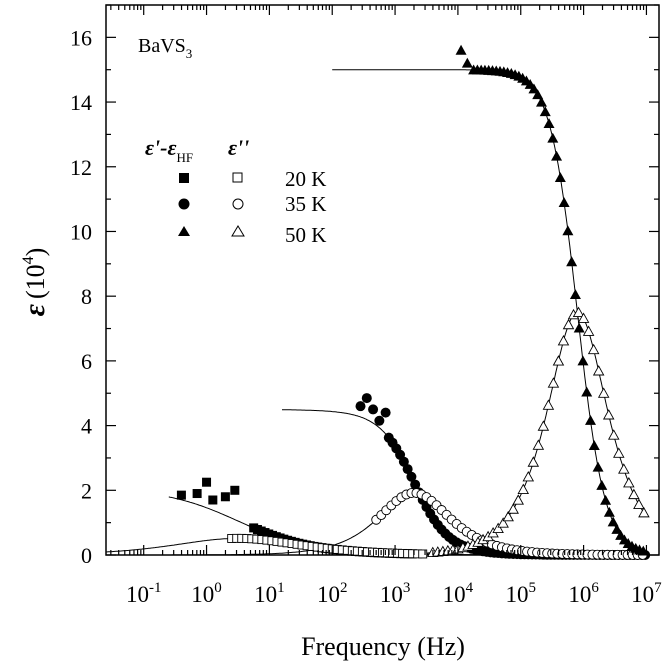 The height and width of the screenshot is (666, 664). Describe the element at coordinates (305, 235) in the screenshot. I see `legend-label-50k: 50 K` at that location.